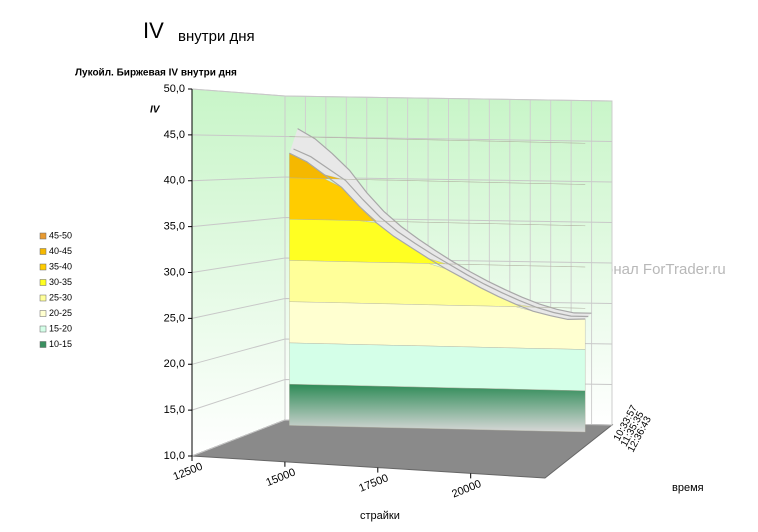  Describe the element at coordinates (174, 181) in the screenshot. I see `y-tick-label: 40,0` at that location.